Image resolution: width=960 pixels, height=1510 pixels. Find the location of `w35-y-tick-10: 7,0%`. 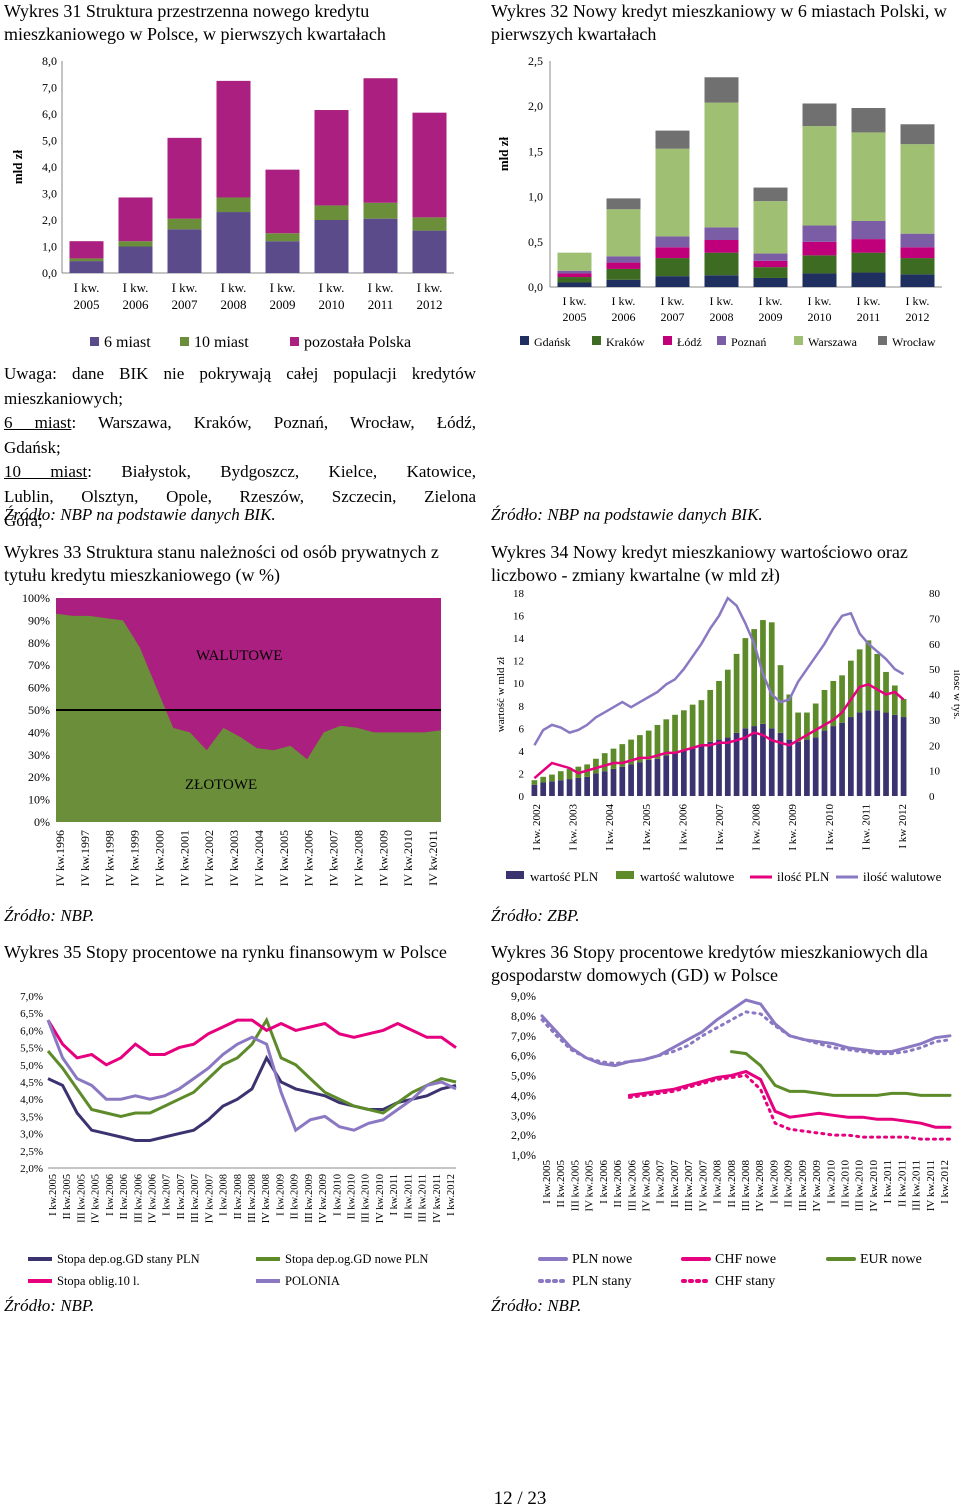

w35-y-tick-10: 7,0% is located at coordinates (31, 997).